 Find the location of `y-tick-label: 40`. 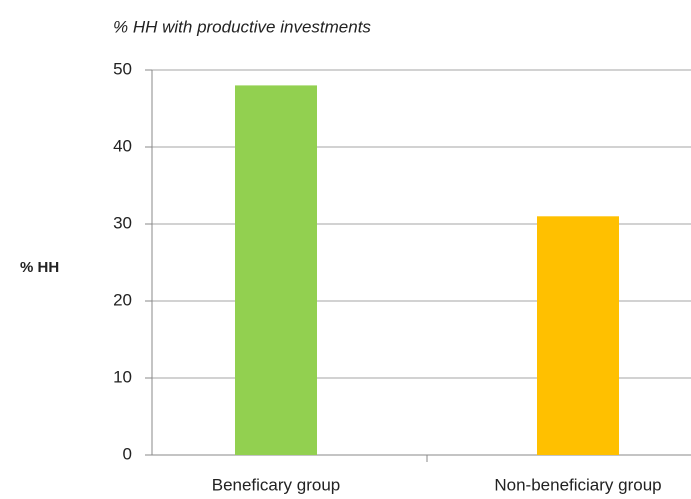

y-tick-label: 40 is located at coordinates (122, 145).